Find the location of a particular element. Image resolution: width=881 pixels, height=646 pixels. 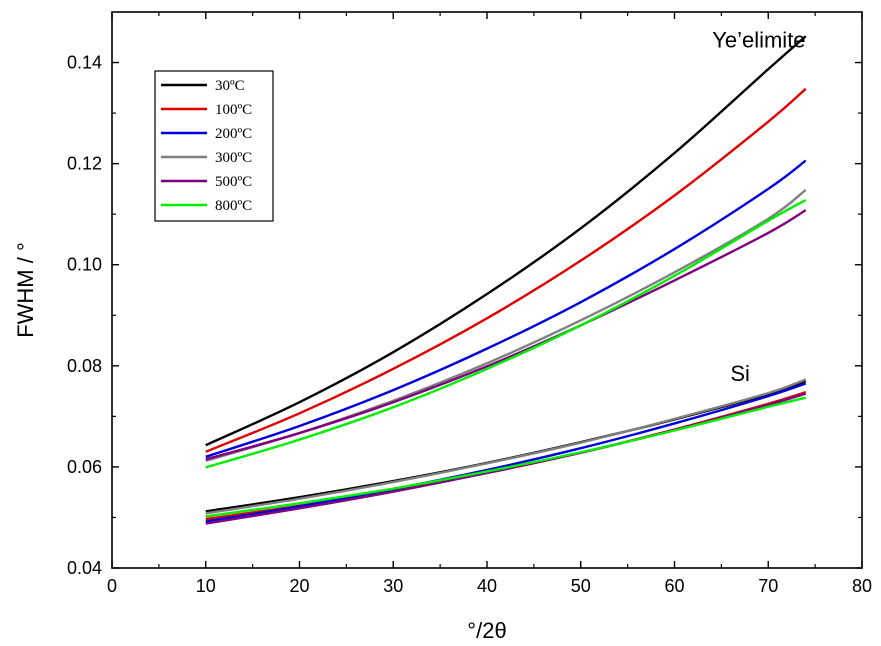

yeelimite-annotation: Ye’elimite is located at coordinates (758, 39).